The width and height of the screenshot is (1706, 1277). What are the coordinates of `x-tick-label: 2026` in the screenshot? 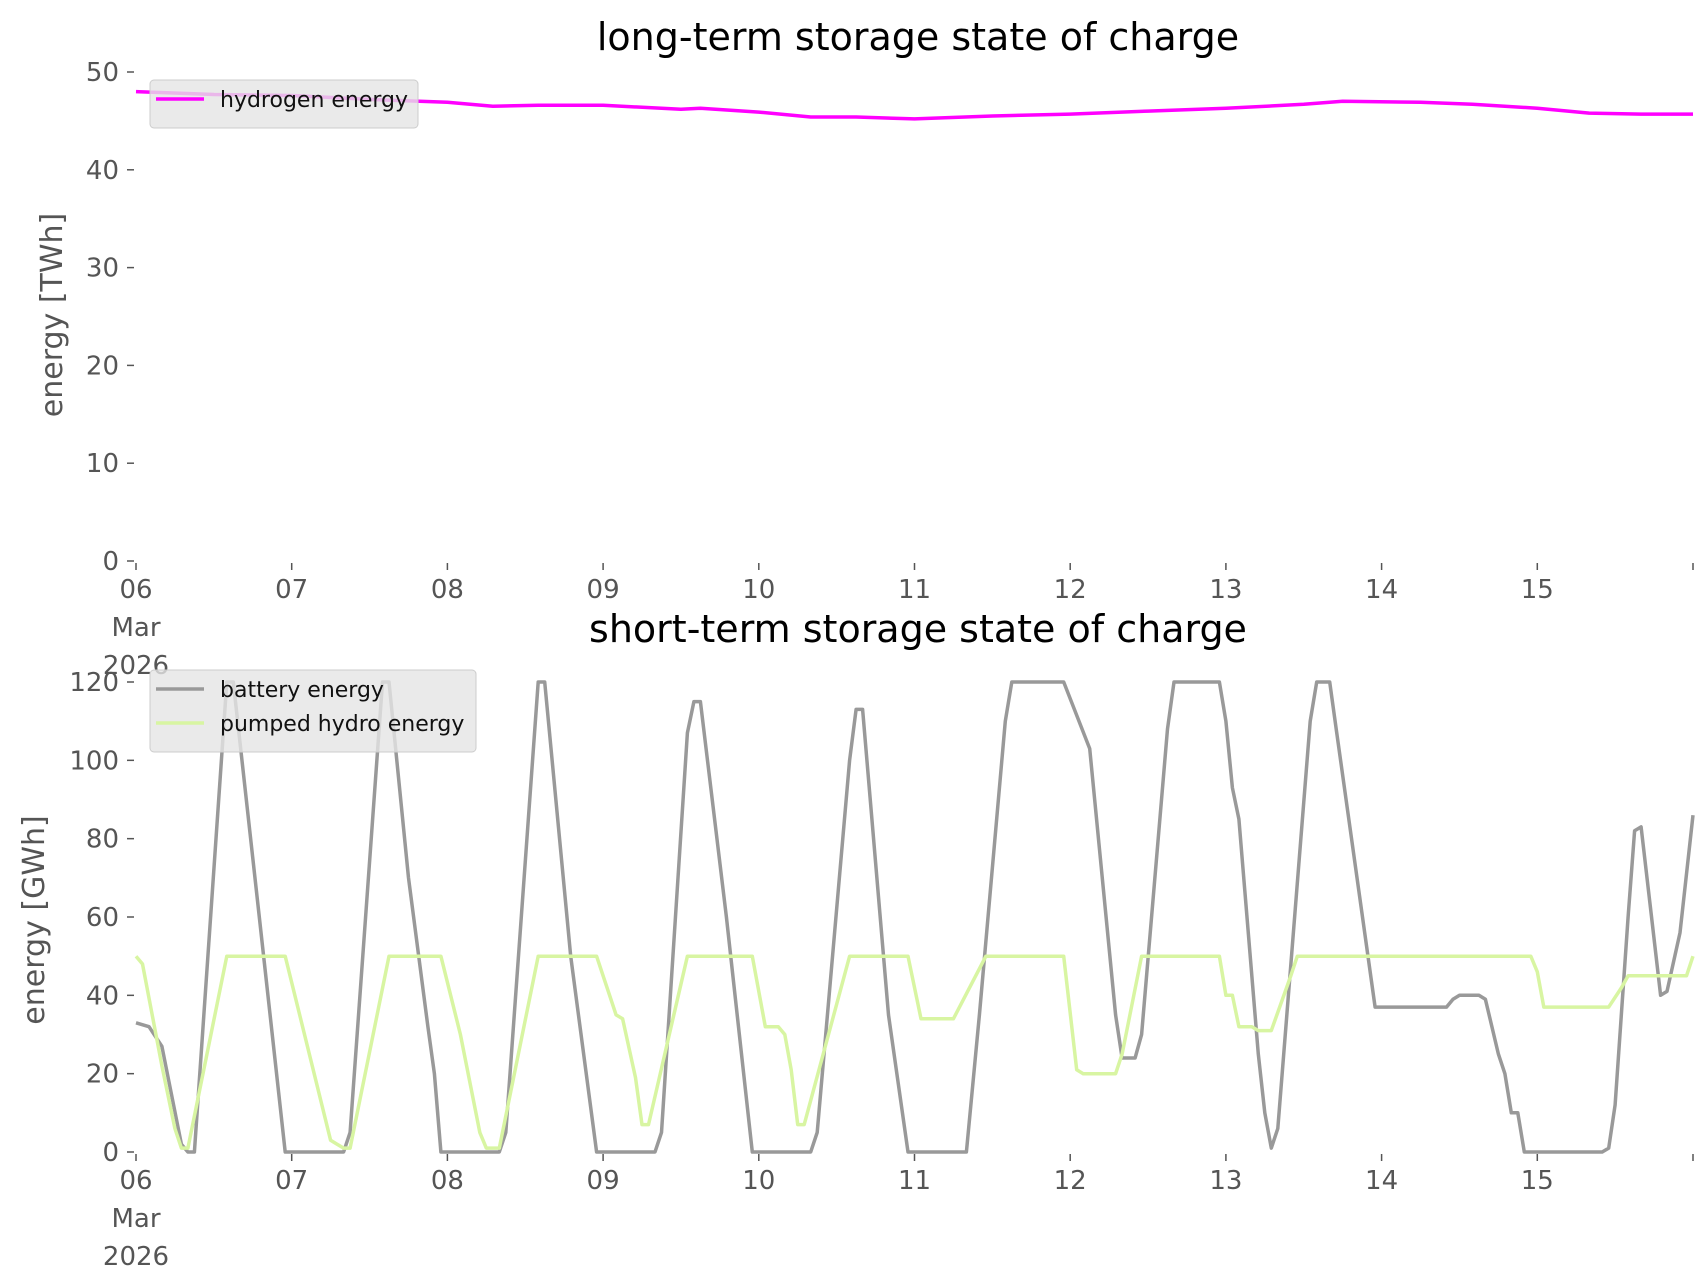 It's located at (136, 1257).